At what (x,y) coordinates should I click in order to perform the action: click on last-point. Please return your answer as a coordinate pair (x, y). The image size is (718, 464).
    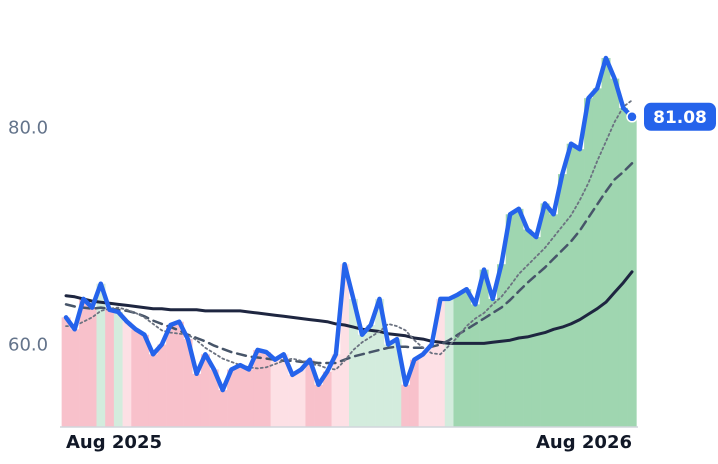
    Looking at the image, I should click on (632, 117).